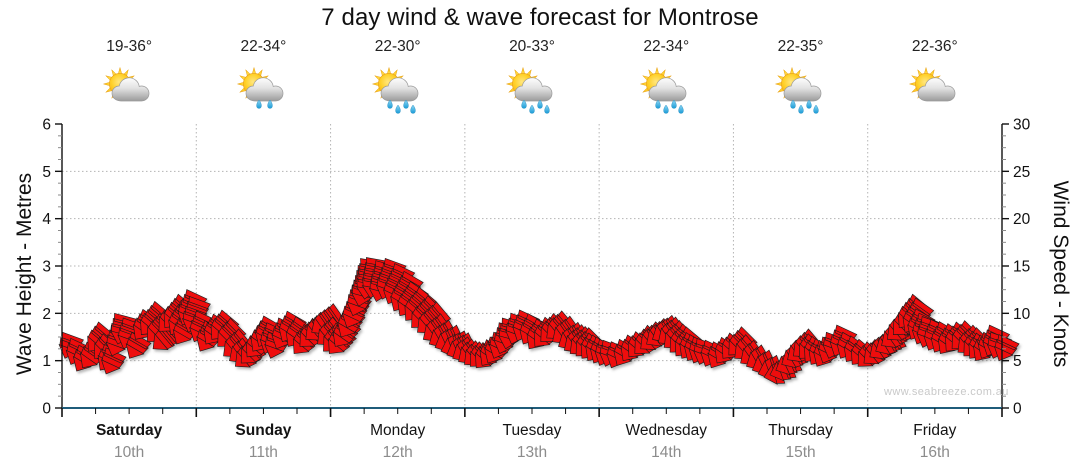 The image size is (1080, 475). What do you see at coordinates (398, 442) in the screenshot?
I see `day-footer-monday: Monday 12th` at bounding box center [398, 442].